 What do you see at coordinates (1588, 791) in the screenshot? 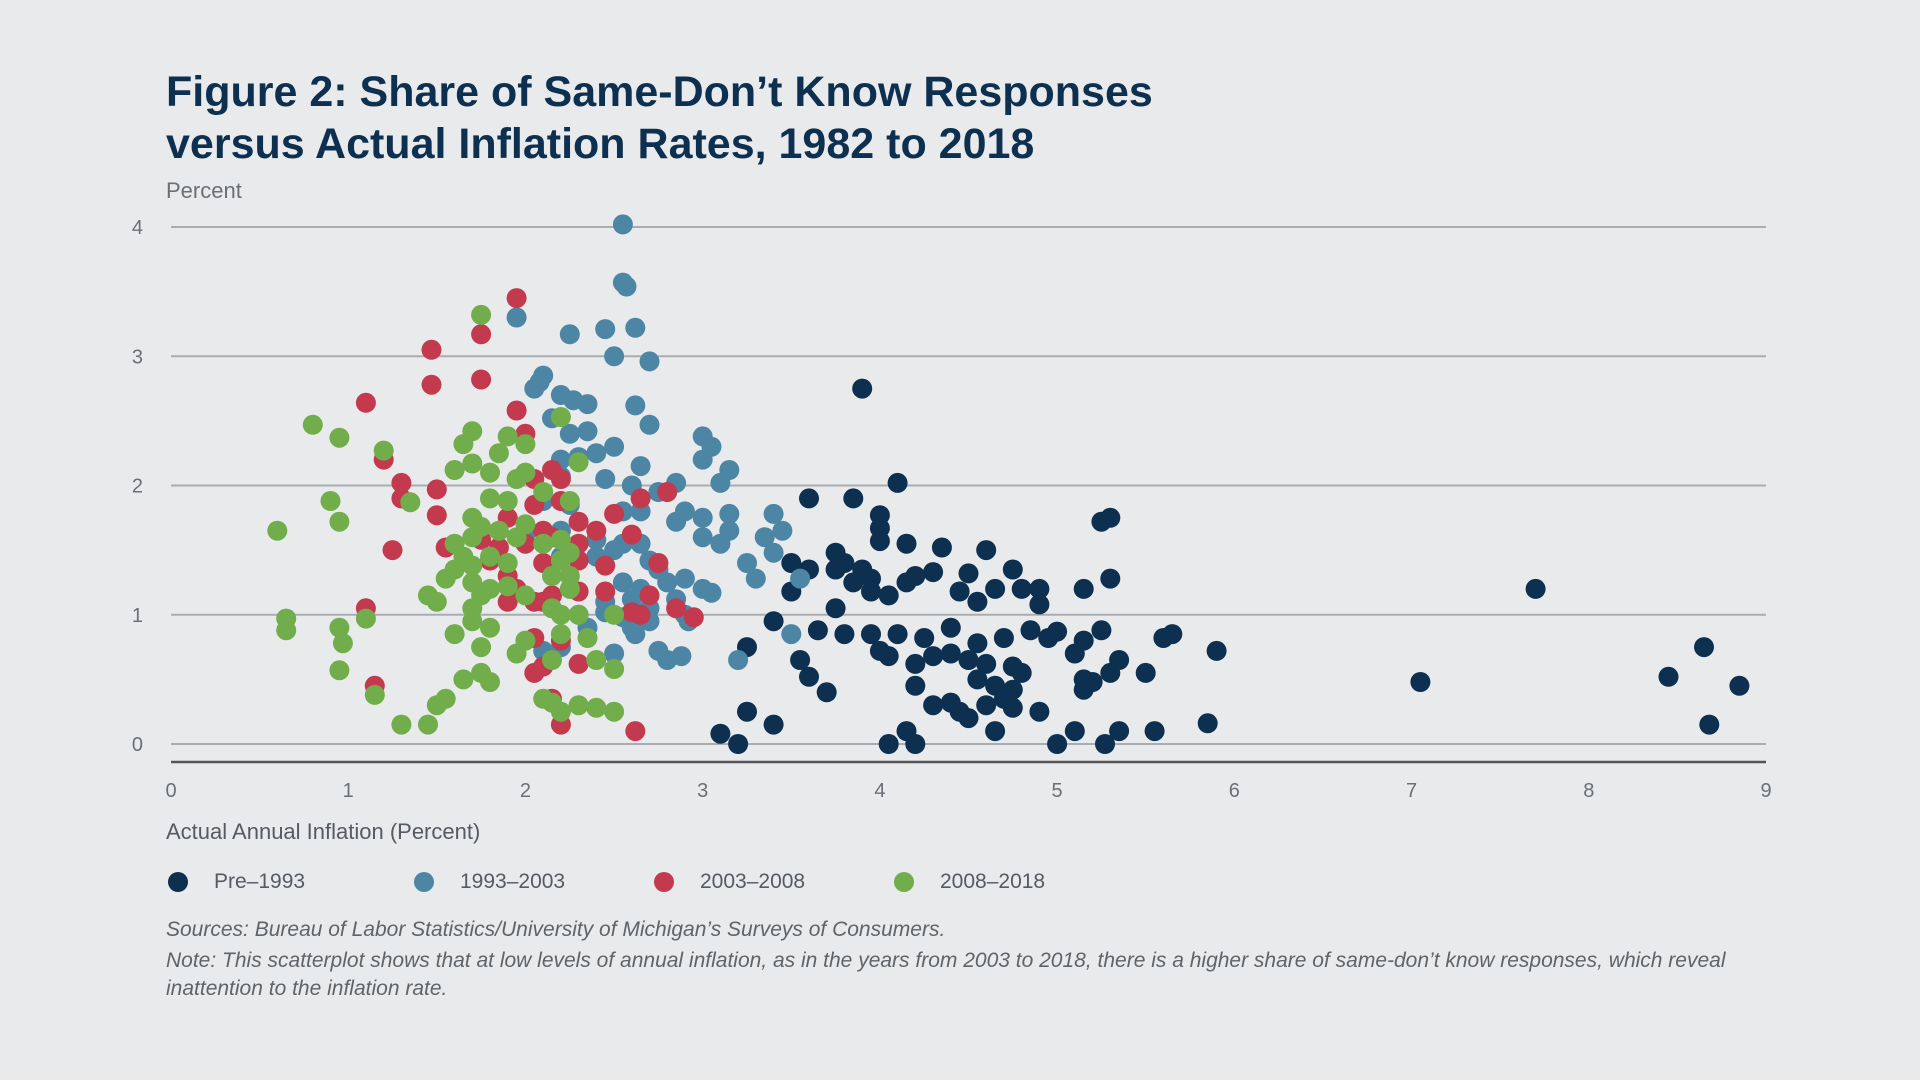
I see `x-tick-label-8: 8` at bounding box center [1588, 791].